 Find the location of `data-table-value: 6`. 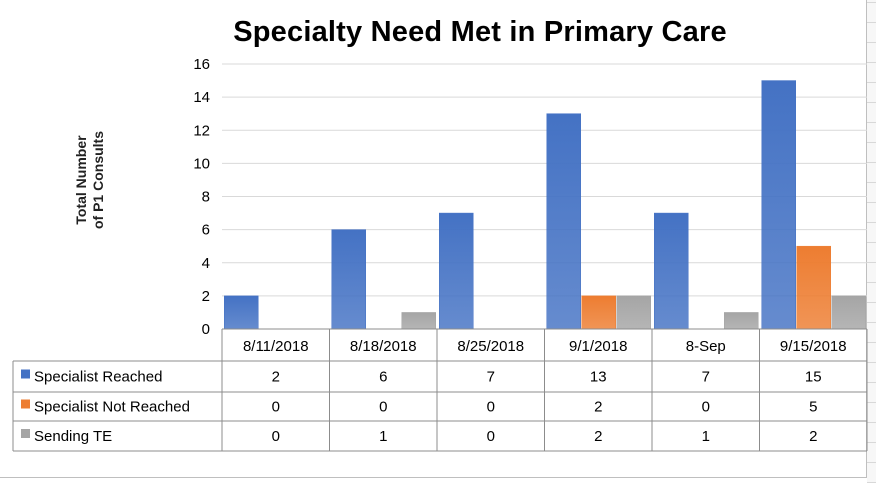

data-table-value: 6 is located at coordinates (383, 377).